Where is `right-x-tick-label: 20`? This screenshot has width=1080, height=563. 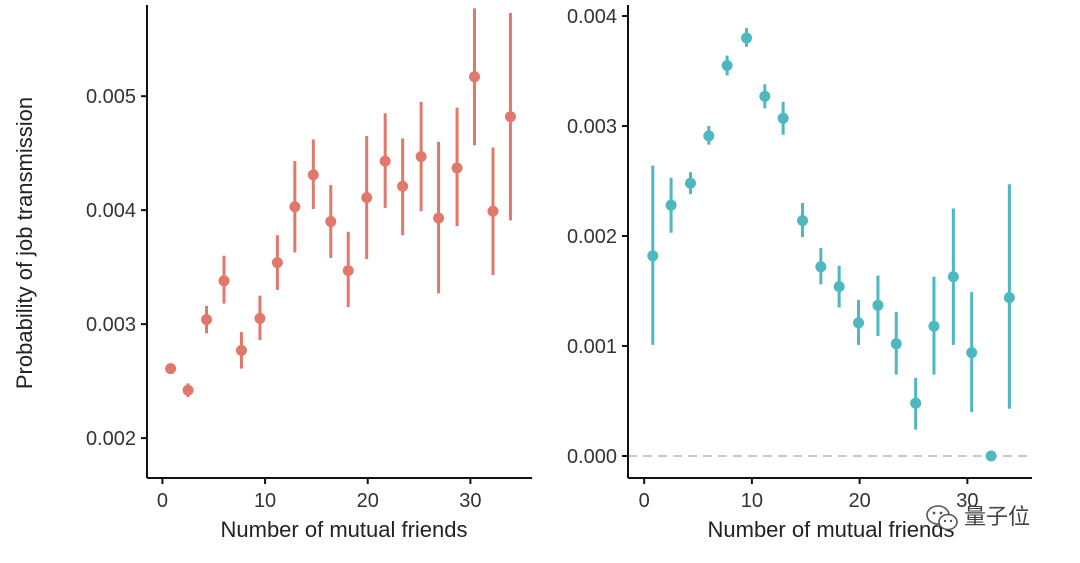
right-x-tick-label: 20 is located at coordinates (860, 501).